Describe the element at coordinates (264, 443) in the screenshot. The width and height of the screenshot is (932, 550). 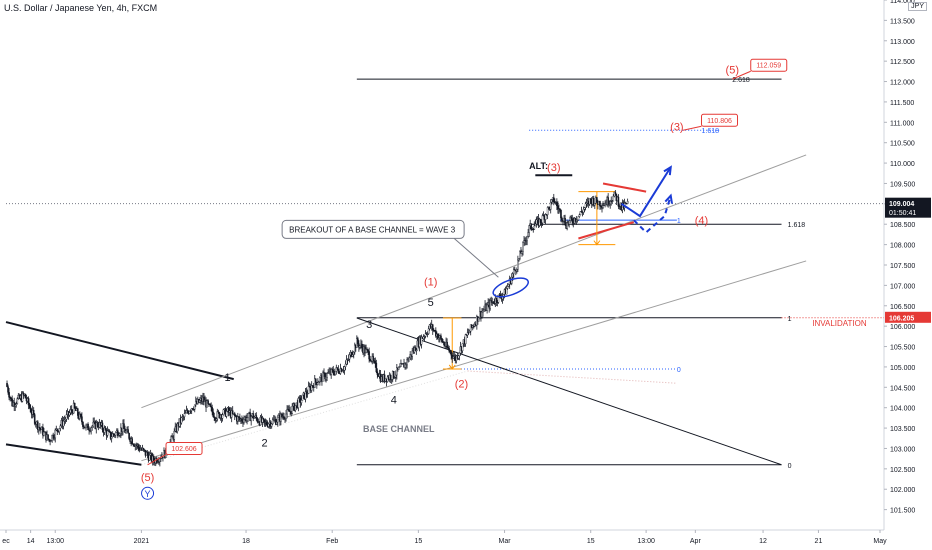
I see `wave-label: 2` at that location.